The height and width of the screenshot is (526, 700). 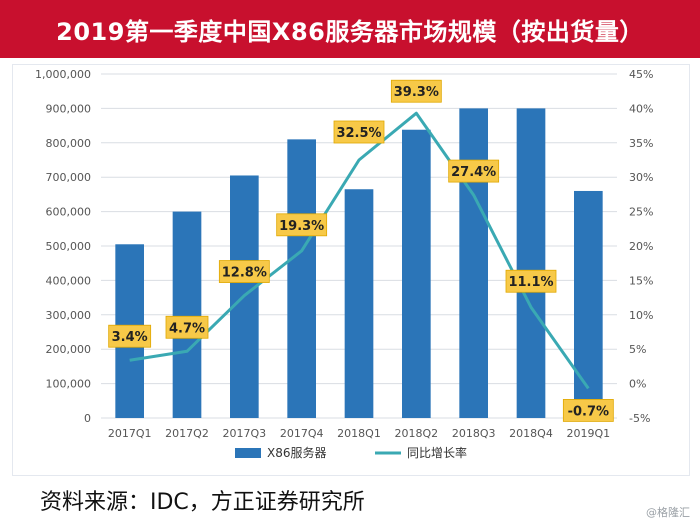 What do you see at coordinates (69, 246) in the screenshot?
I see `left-axis-tick-label: 500,000` at bounding box center [69, 246].